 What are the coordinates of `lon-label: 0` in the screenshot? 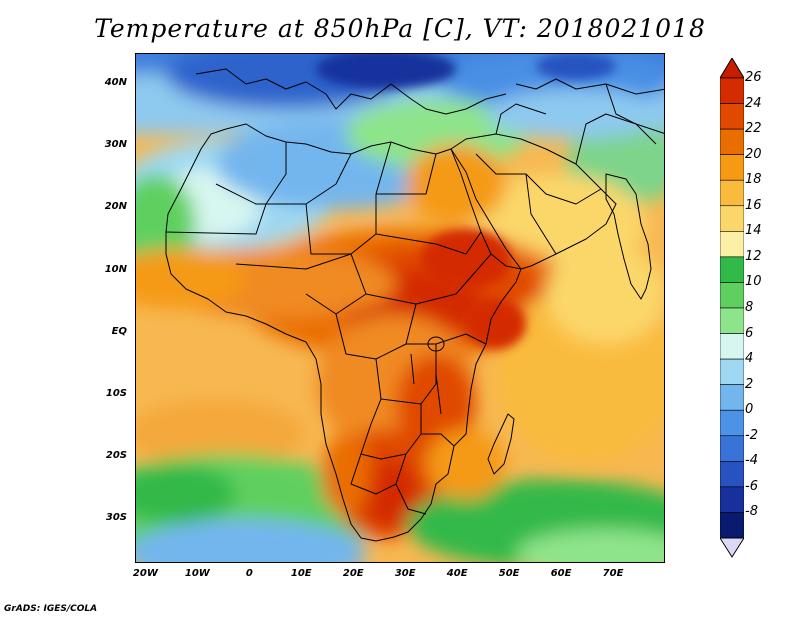 It's located at (249, 573).